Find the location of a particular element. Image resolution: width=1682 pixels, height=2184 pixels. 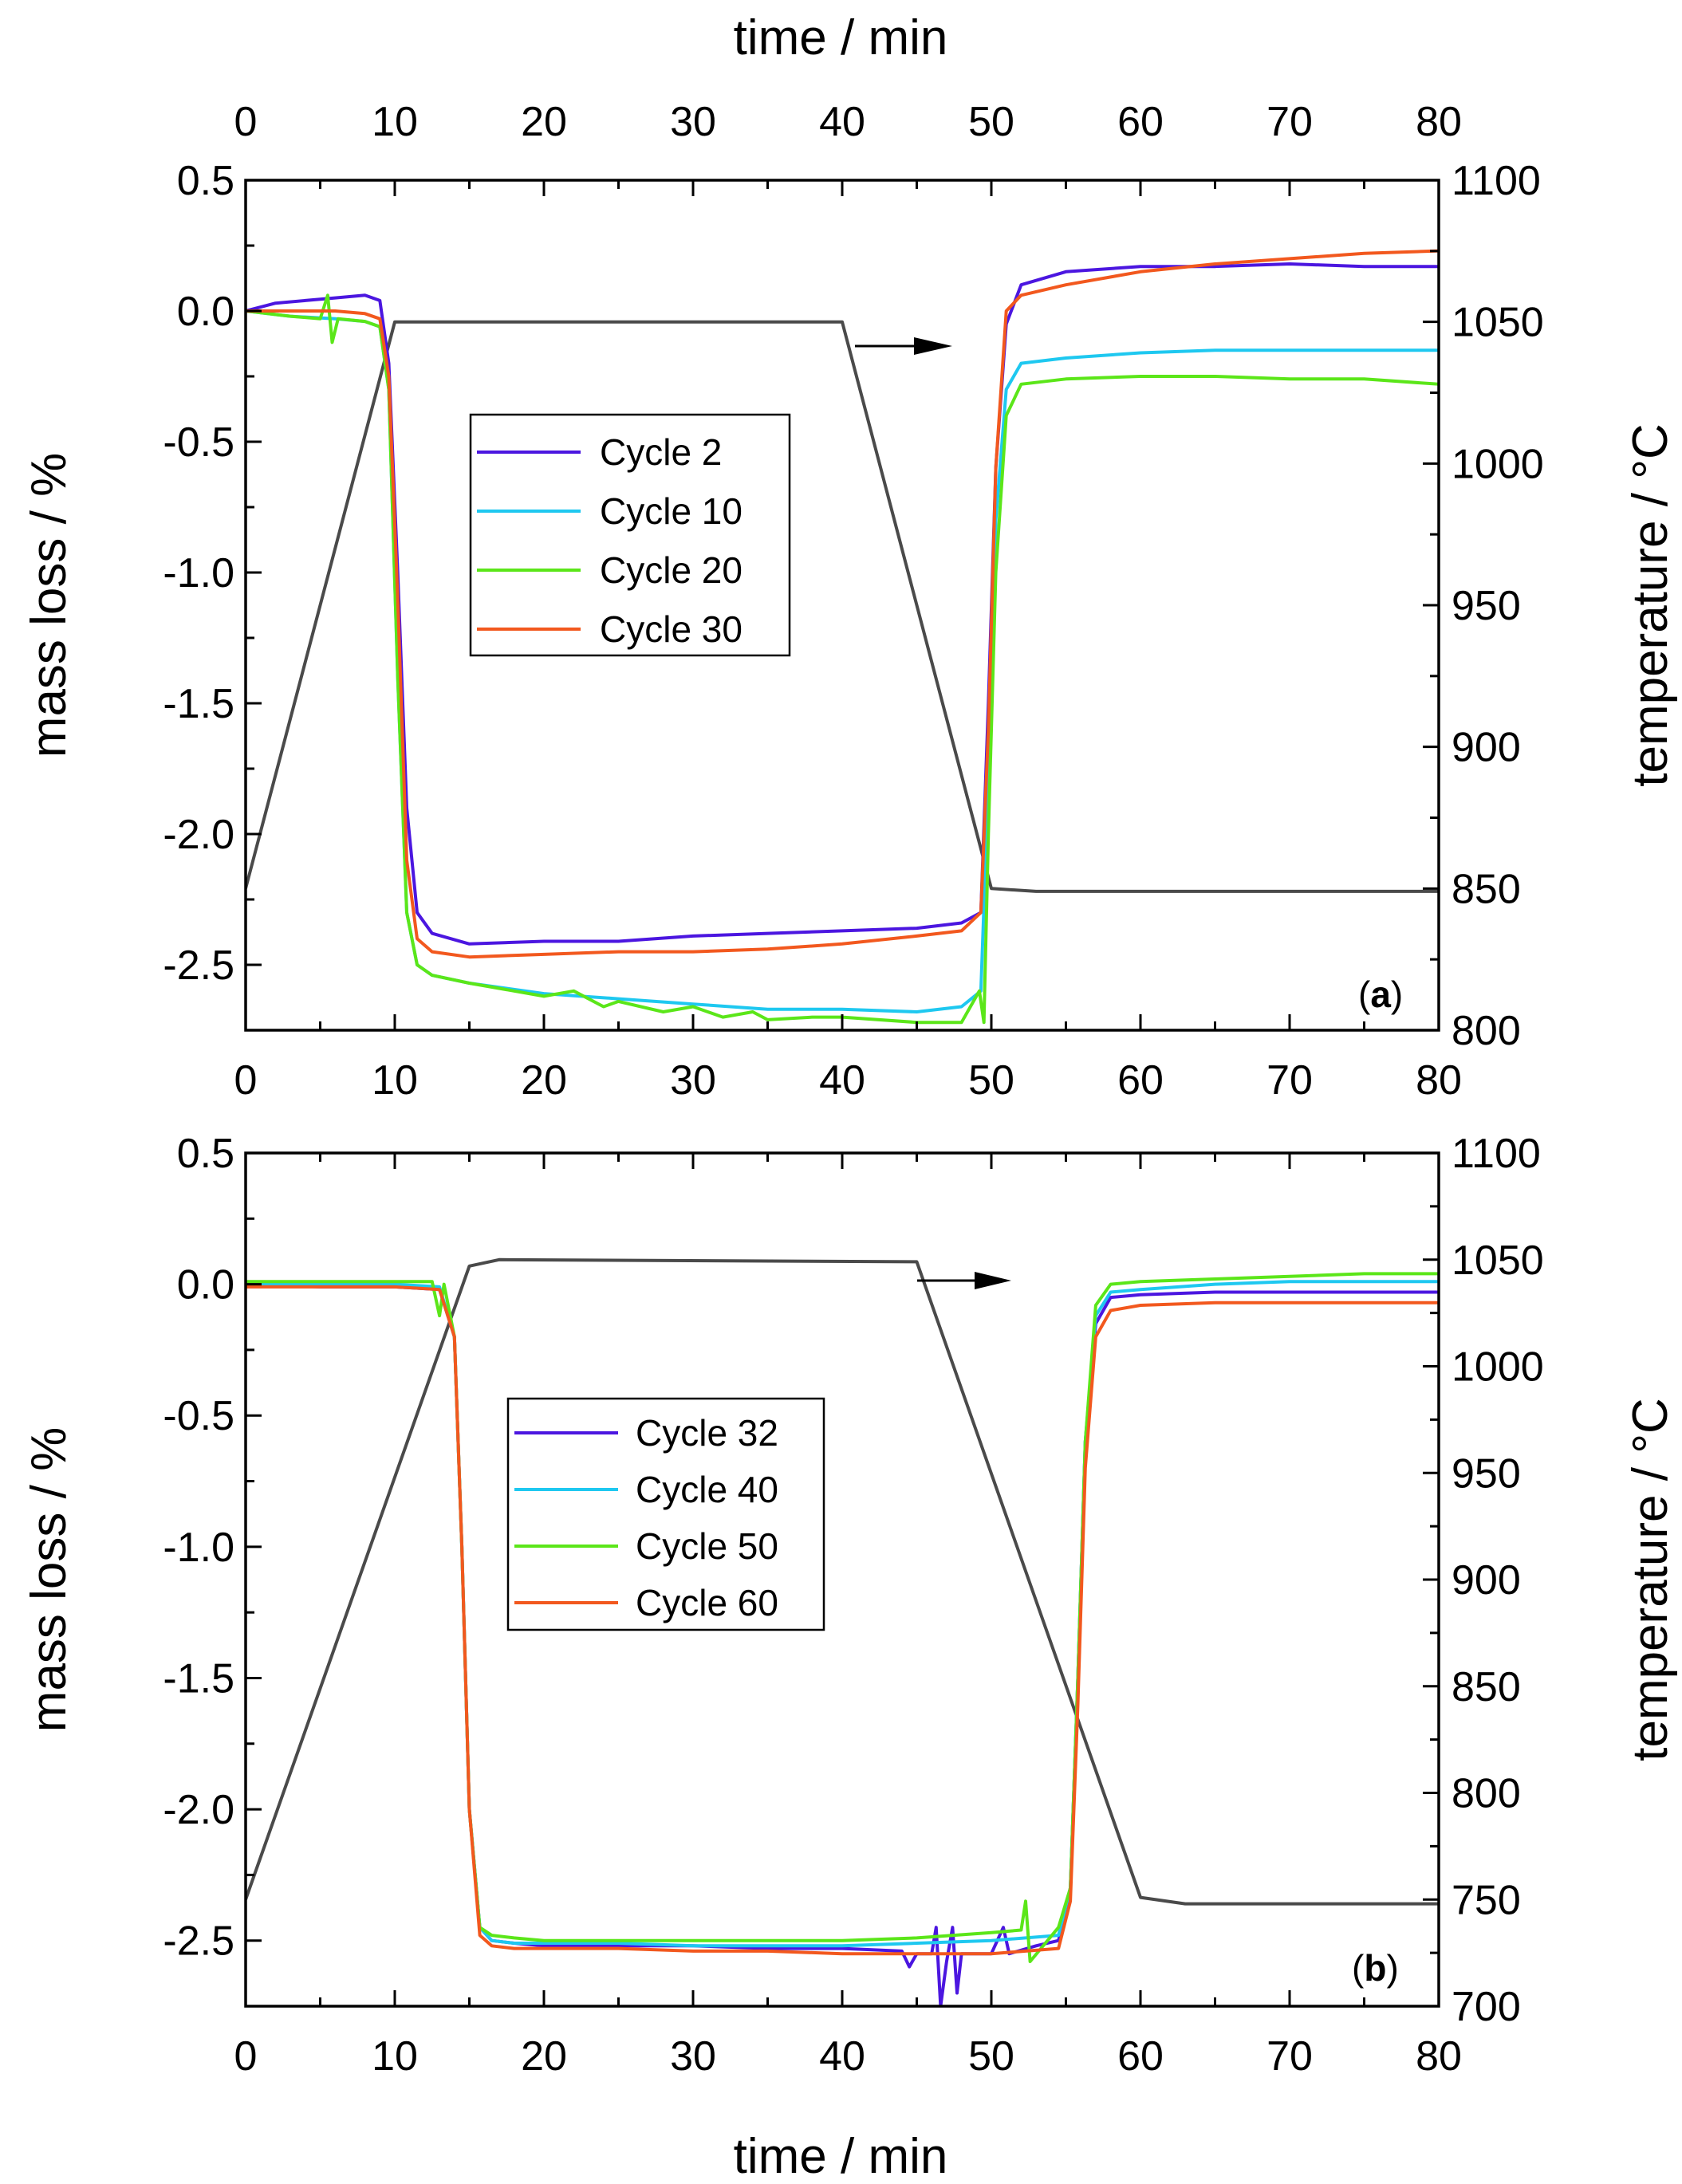

panel-a-xtick-label: 10 is located at coordinates (395, 1080).